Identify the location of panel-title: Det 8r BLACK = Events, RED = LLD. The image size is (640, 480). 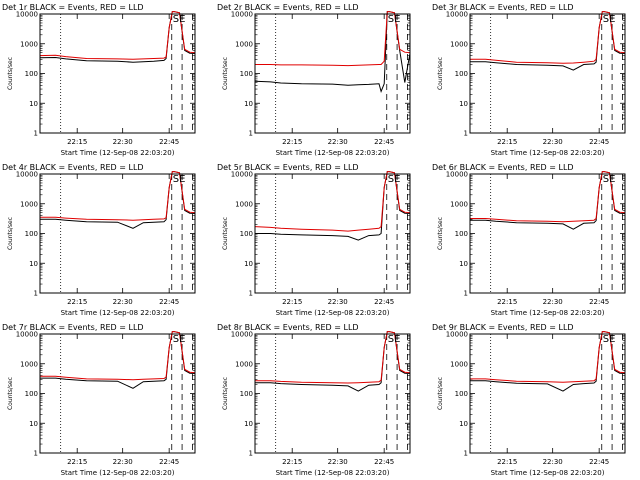
(288, 327).